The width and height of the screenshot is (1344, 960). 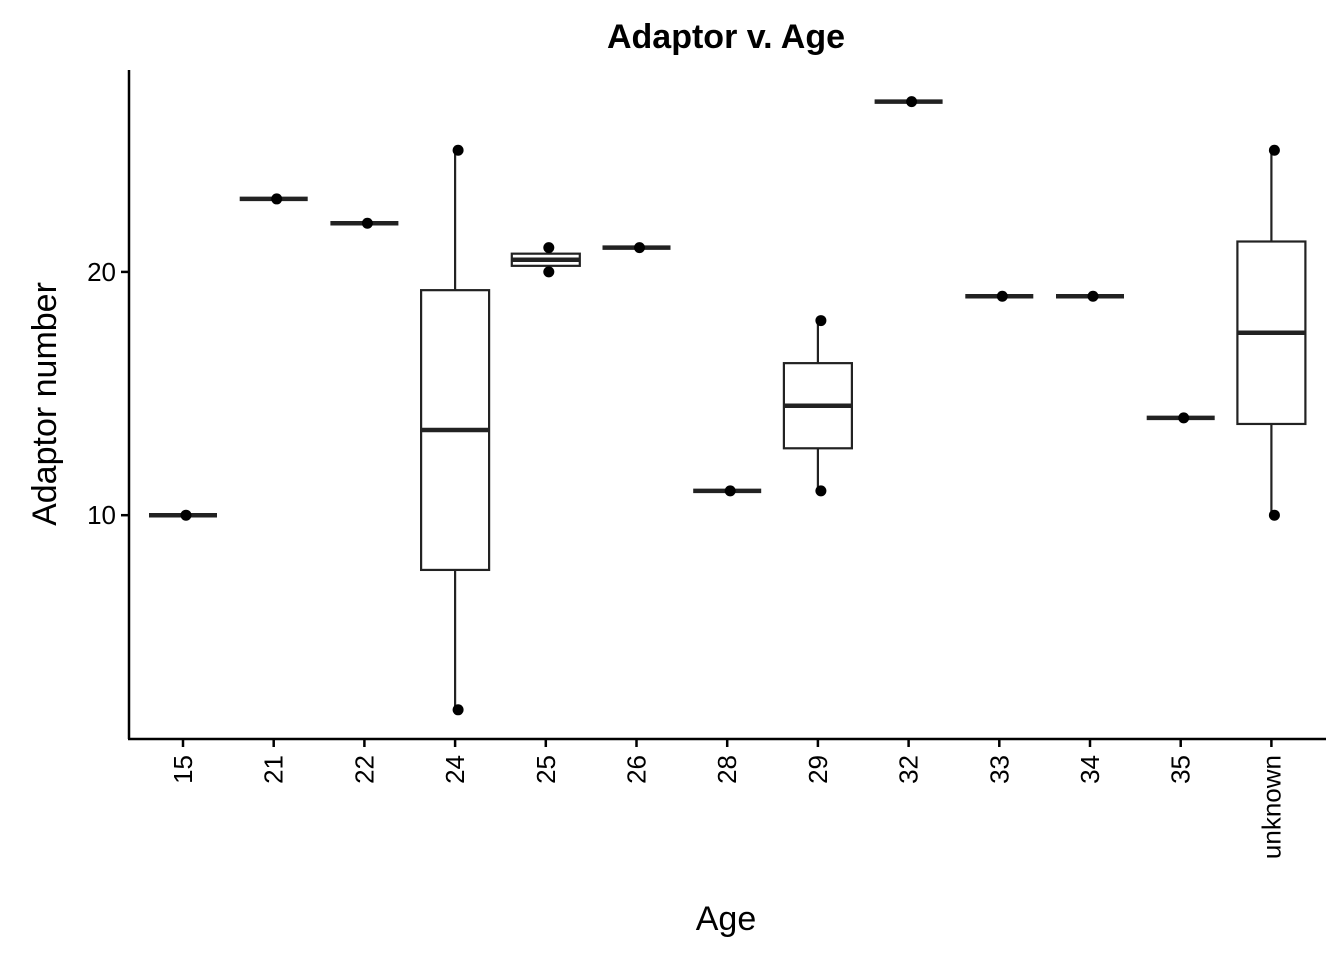 What do you see at coordinates (726, 37) in the screenshot?
I see `chart-title: Adaptor v. Age` at bounding box center [726, 37].